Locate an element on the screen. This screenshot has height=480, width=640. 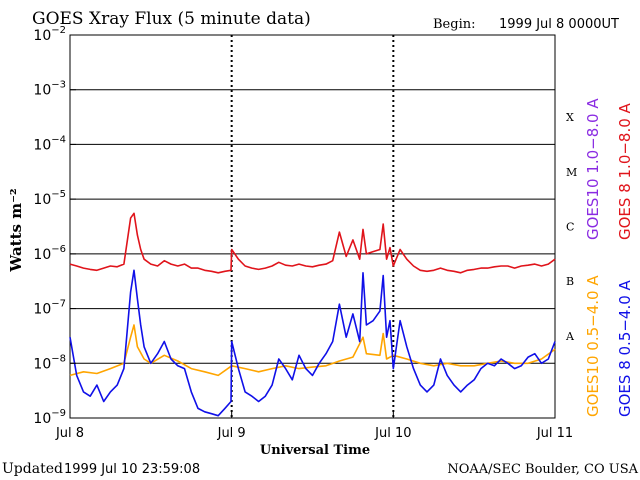
updated-value: 1999 Jul 10 23:59:08 is located at coordinates (132, 469).